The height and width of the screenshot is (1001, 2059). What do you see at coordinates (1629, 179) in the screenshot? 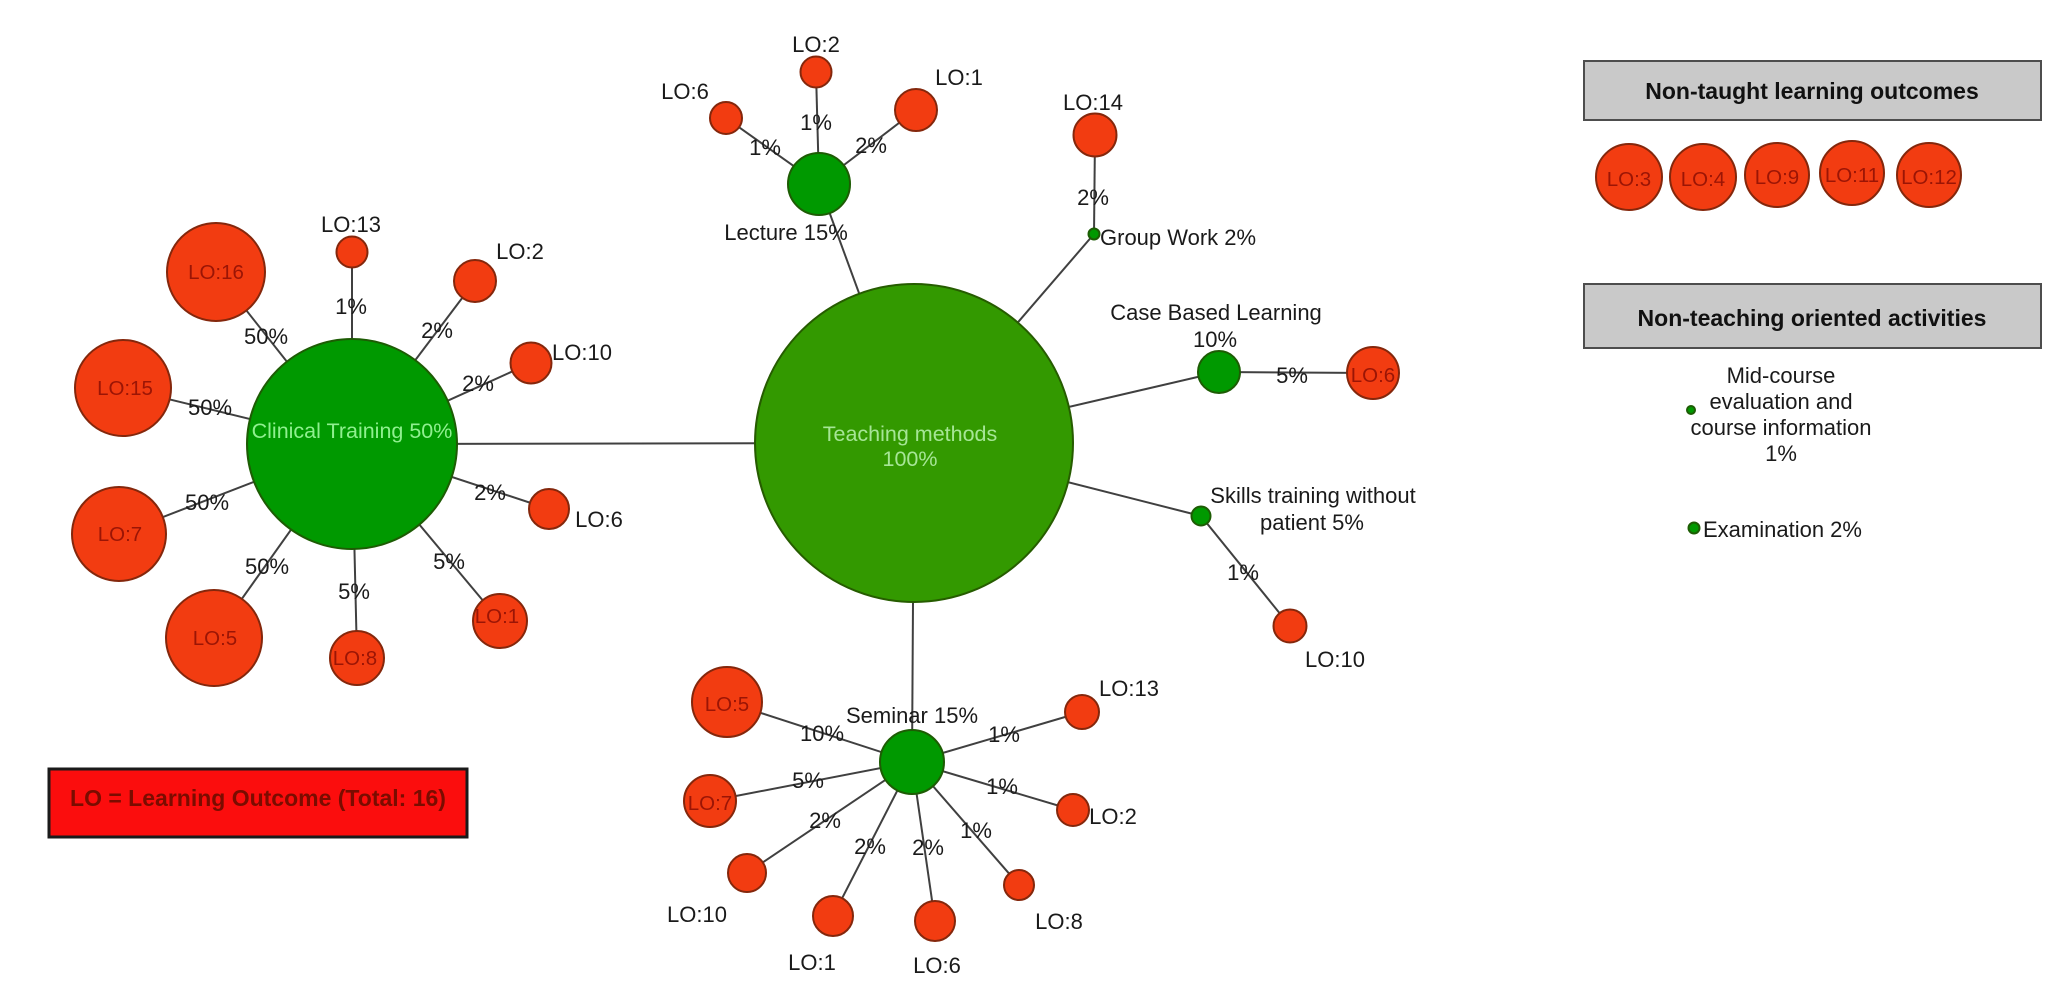
I see `svg-text: LO:3` at bounding box center [1629, 179].